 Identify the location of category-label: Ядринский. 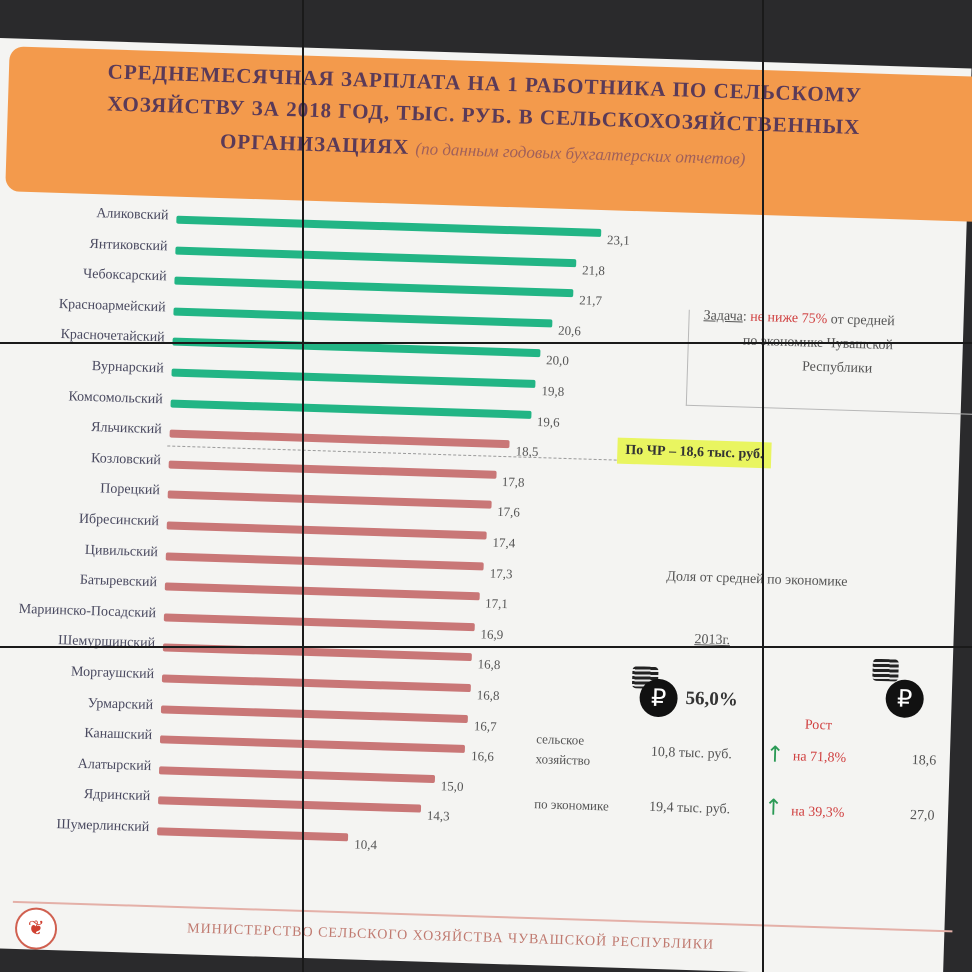
(117, 796).